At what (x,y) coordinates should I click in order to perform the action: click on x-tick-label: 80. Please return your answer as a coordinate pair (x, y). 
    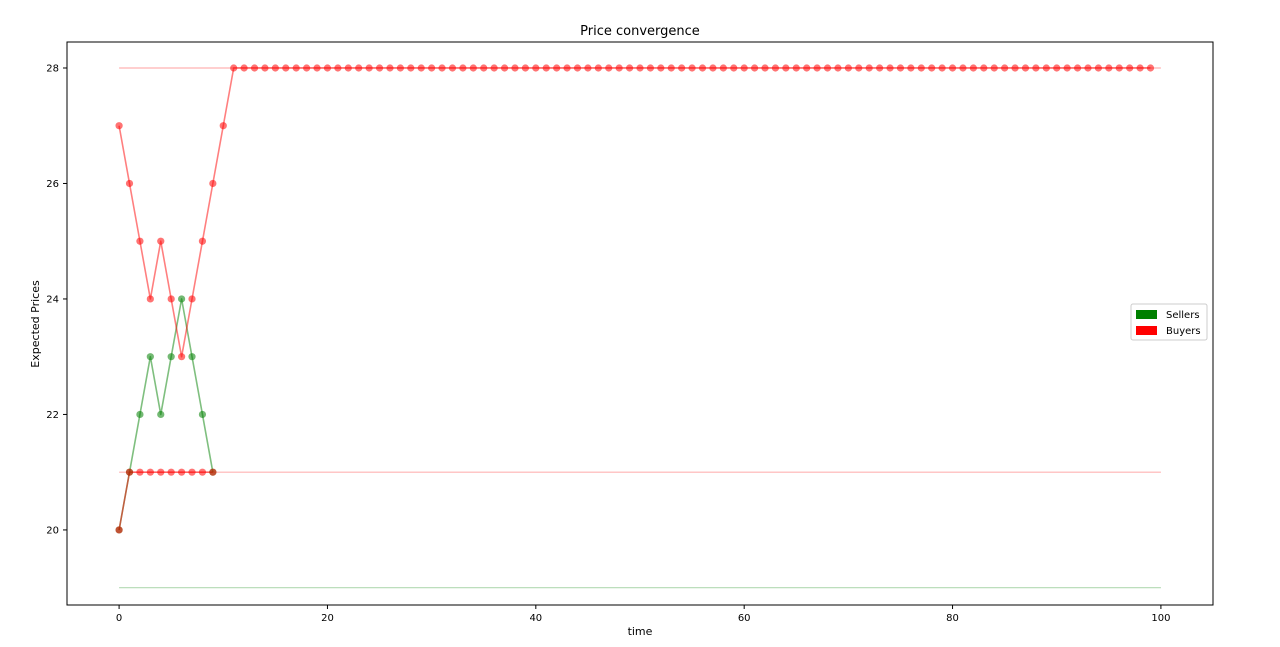
    Looking at the image, I should click on (952, 618).